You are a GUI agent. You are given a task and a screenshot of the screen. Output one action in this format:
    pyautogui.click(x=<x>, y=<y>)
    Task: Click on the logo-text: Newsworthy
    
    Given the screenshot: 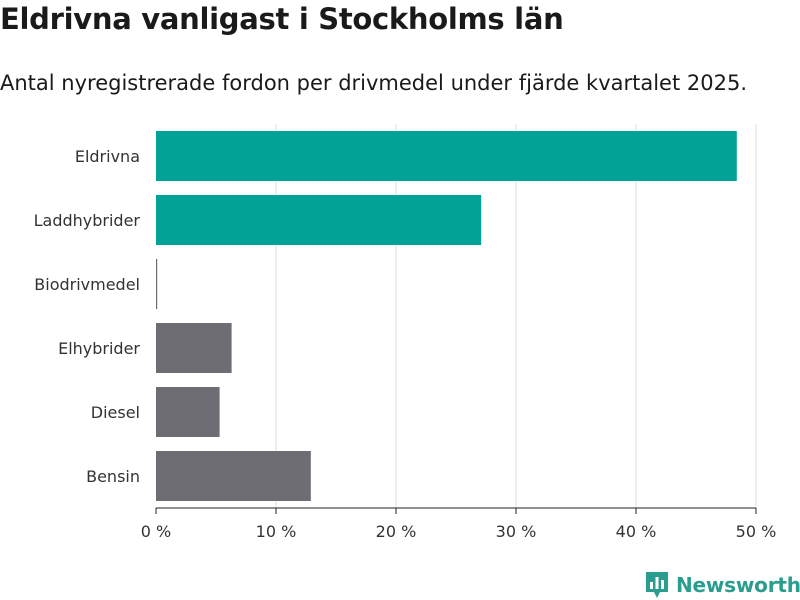 What is the action you would take?
    pyautogui.click(x=738, y=585)
    